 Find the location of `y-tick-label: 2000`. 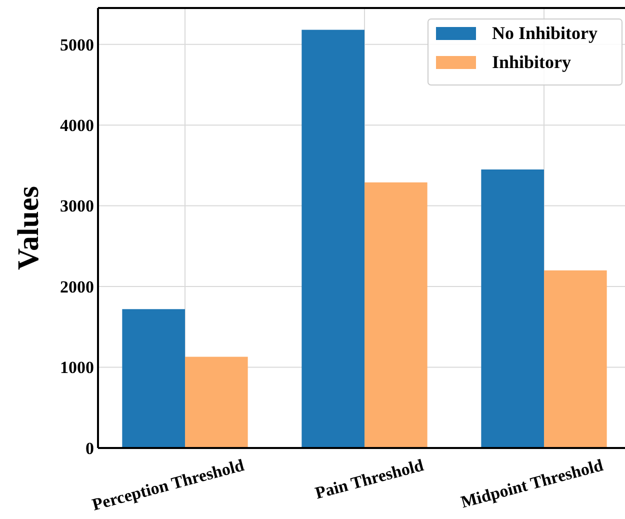

y-tick-label: 2000 is located at coordinates (77, 286).